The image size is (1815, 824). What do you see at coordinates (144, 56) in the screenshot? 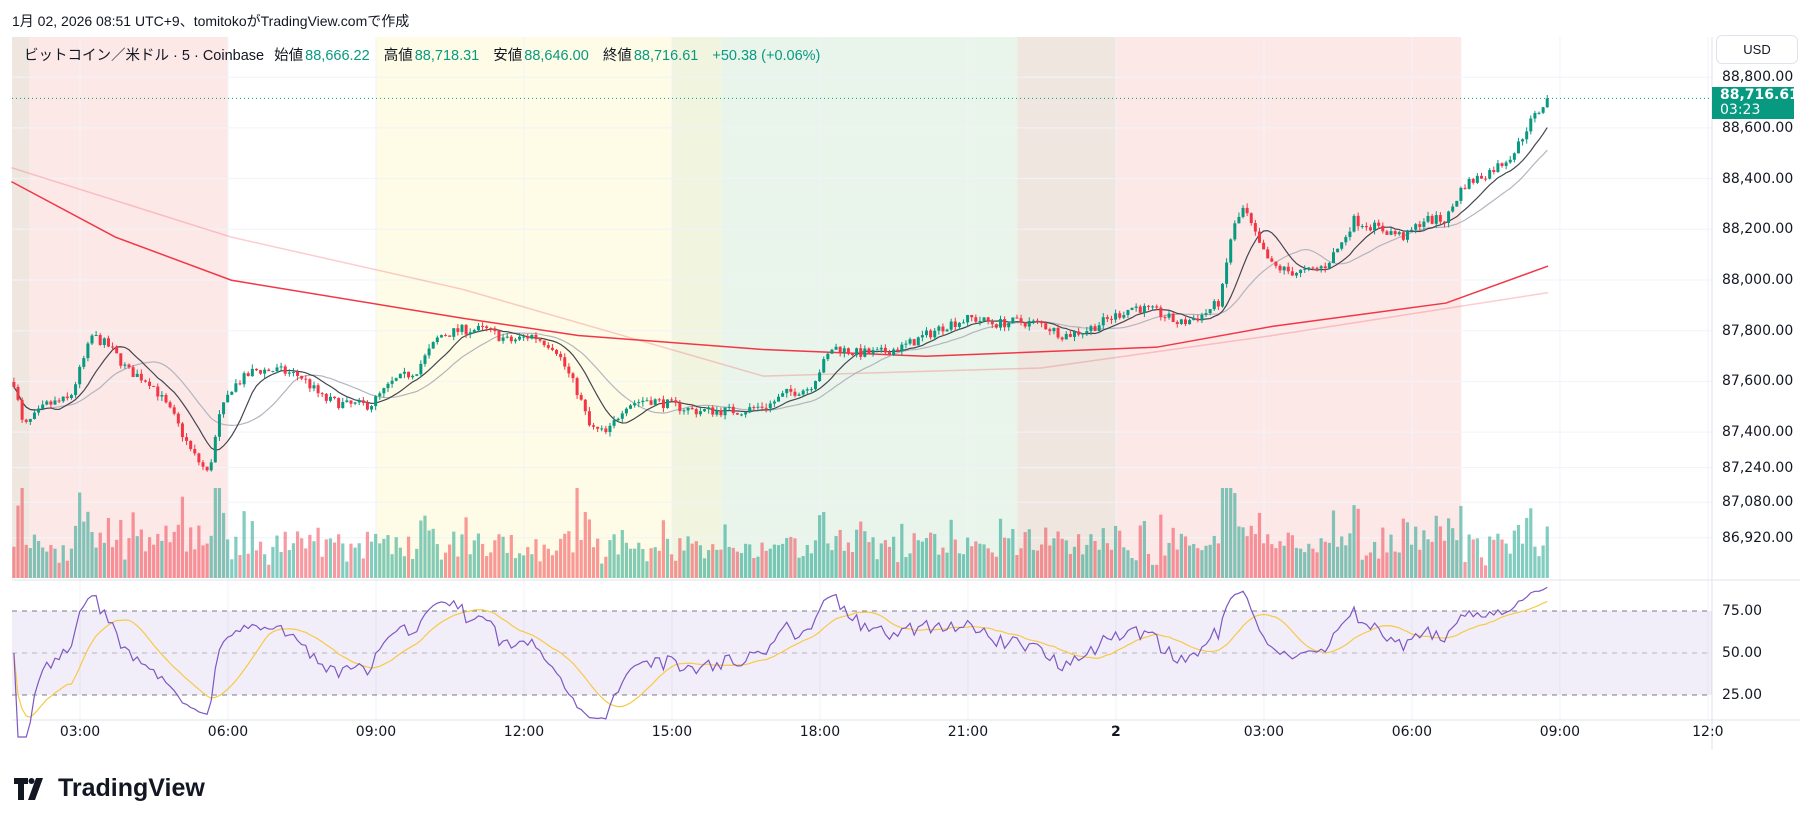
I see `symbol-label: ビットコイン／米ドル · 5 · Coinbase` at bounding box center [144, 56].